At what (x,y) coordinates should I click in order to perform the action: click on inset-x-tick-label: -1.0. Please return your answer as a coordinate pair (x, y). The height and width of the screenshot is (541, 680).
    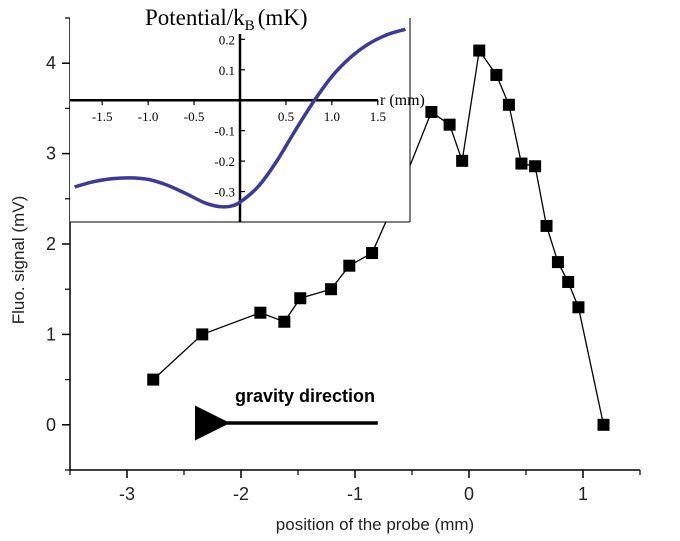
    Looking at the image, I should click on (148, 116).